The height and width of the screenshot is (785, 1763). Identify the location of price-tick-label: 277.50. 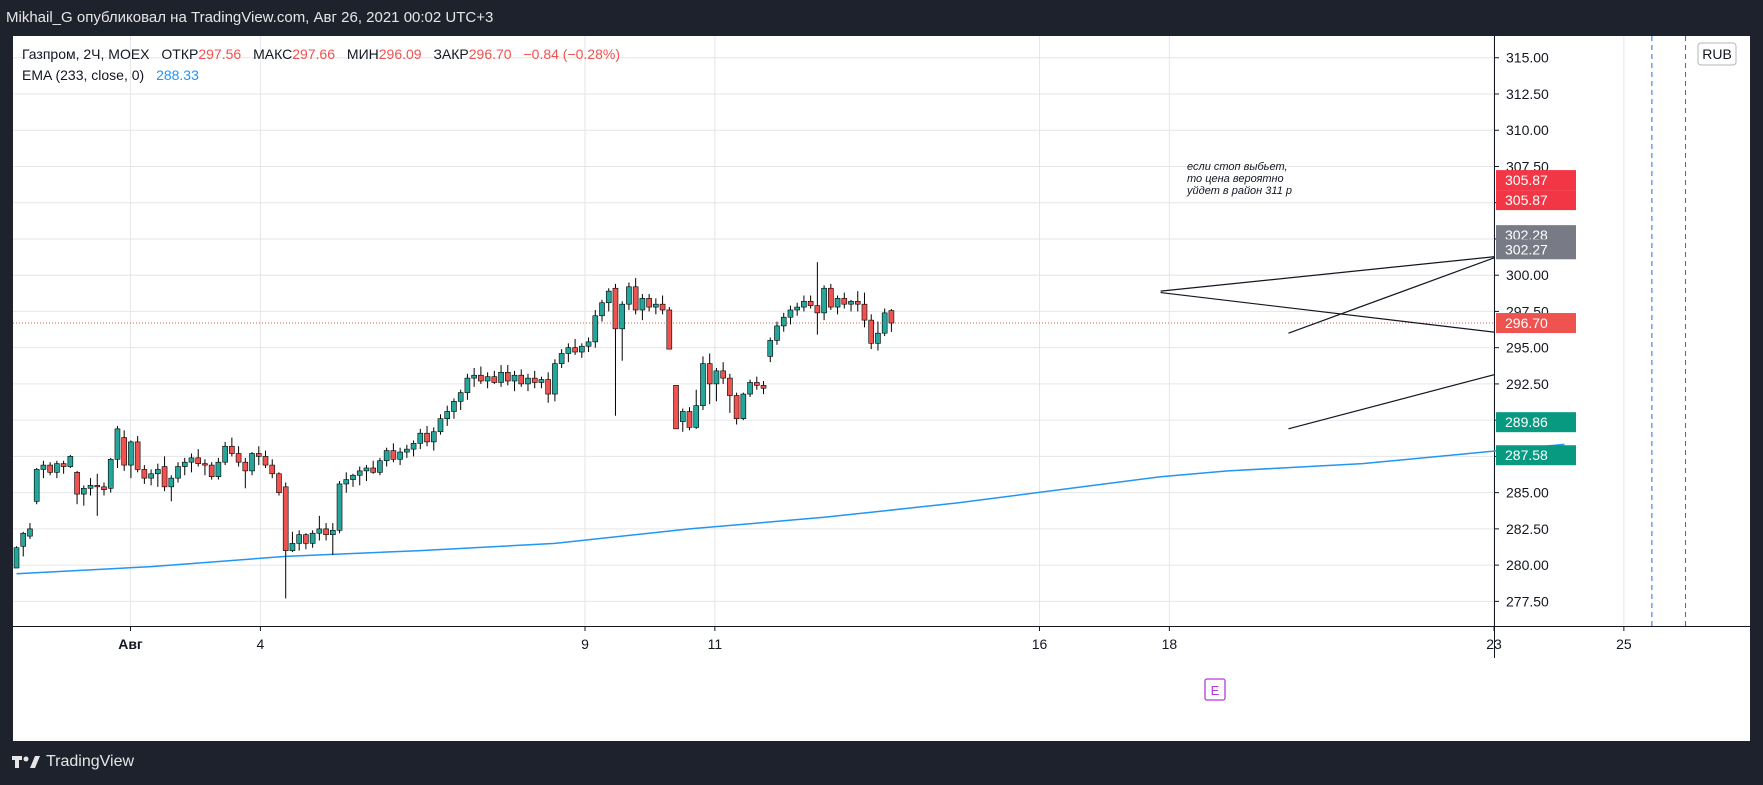
(1527, 601).